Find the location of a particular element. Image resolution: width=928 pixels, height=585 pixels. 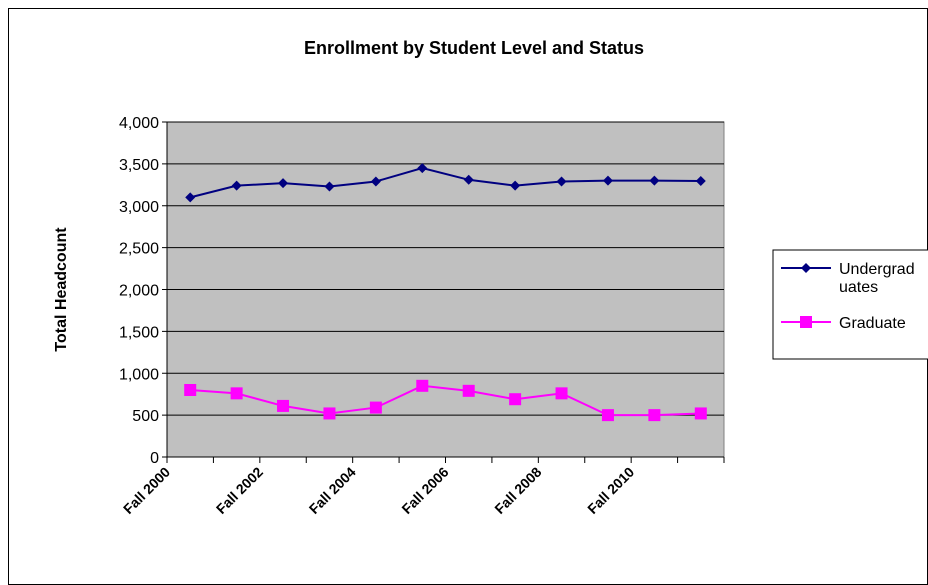

x-tick-label: Fall 2010 is located at coordinates (610, 490).